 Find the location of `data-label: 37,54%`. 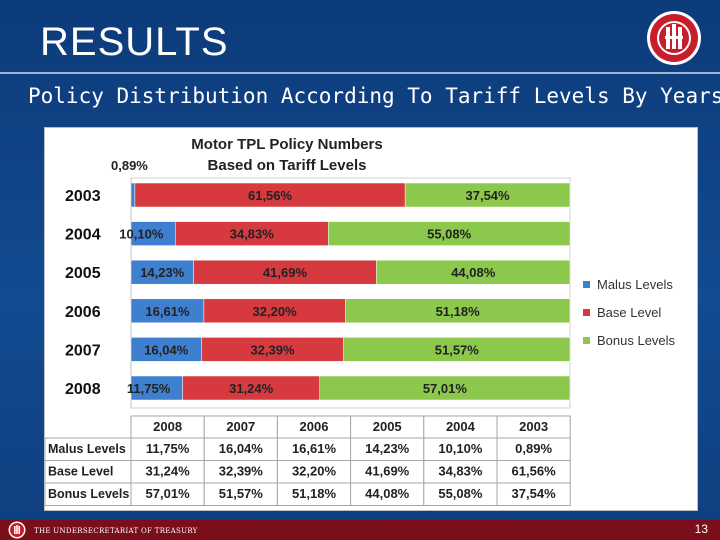

data-label: 37,54% is located at coordinates (488, 195).